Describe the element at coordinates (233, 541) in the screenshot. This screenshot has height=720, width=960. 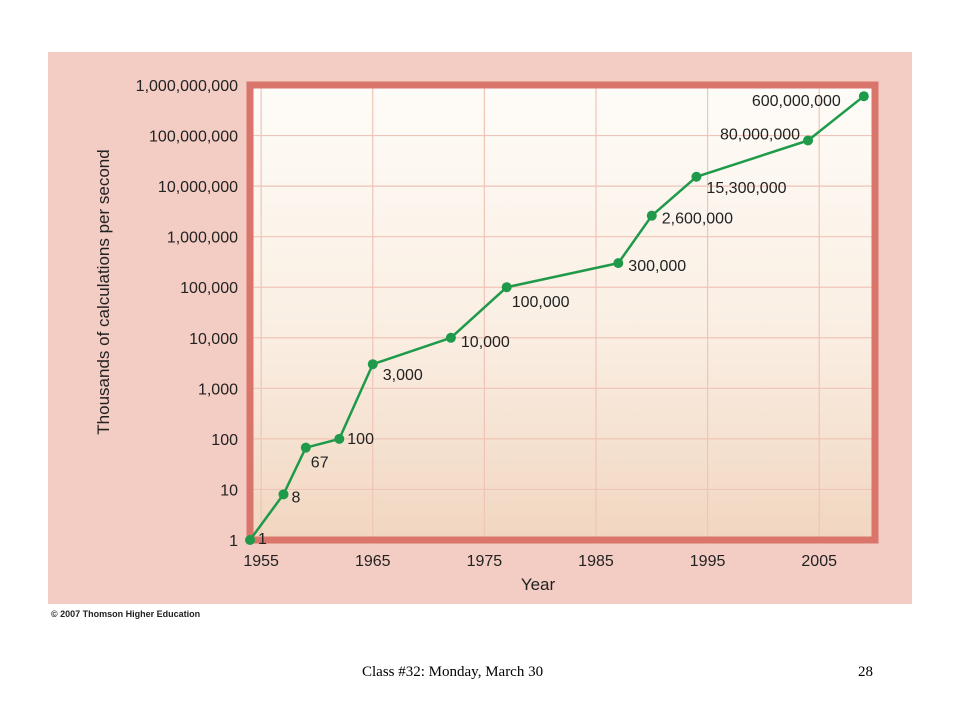
I see `y-tick-label: 1` at that location.